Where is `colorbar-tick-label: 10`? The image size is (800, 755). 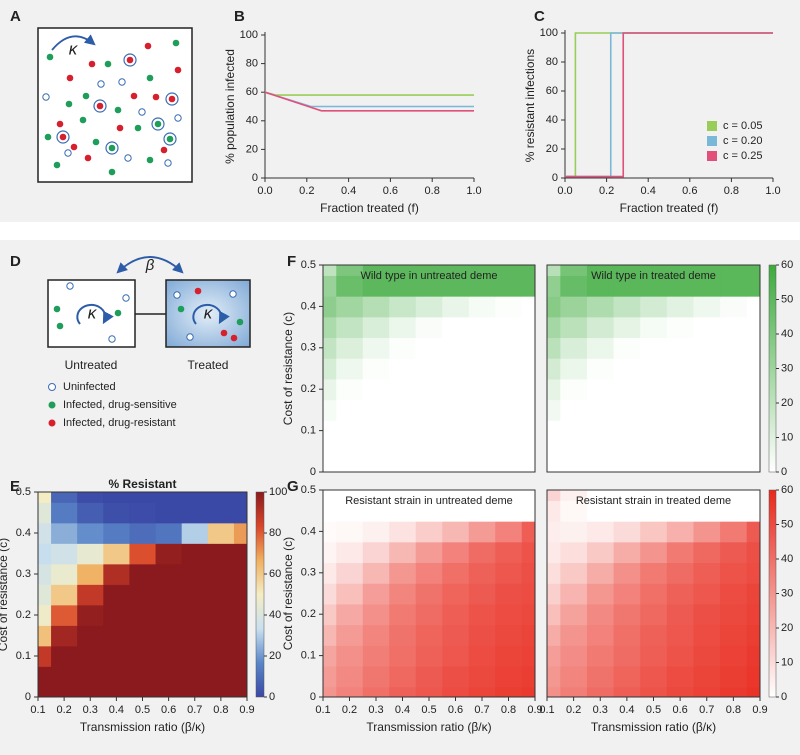 colorbar-tick-label: 10 is located at coordinates (787, 662).